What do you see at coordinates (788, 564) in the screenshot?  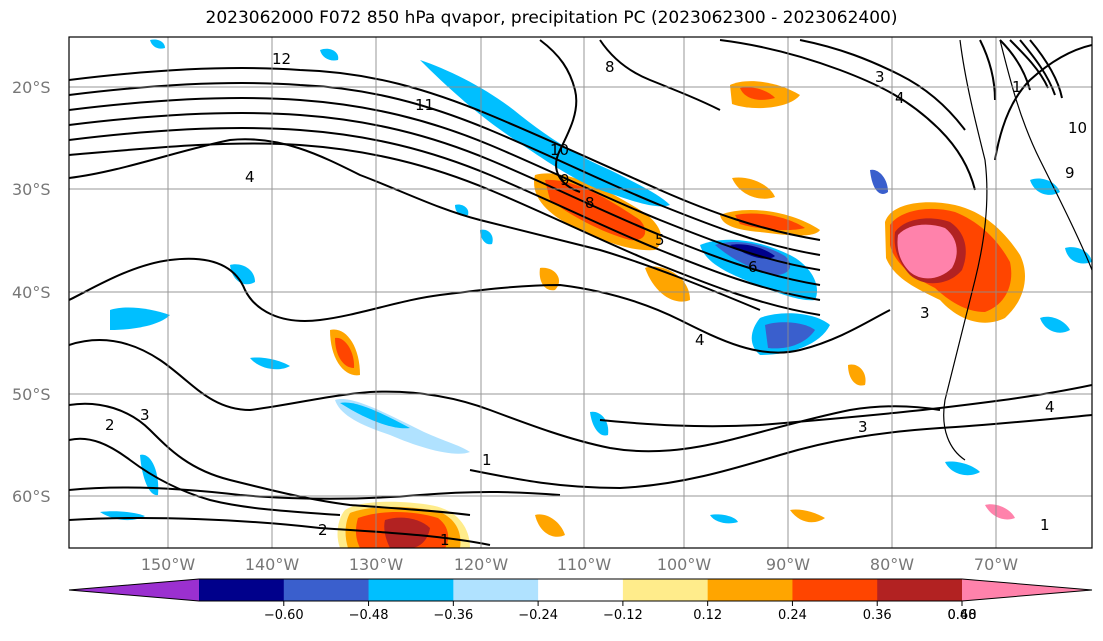 I see `lon-label: 90°W` at bounding box center [788, 564].